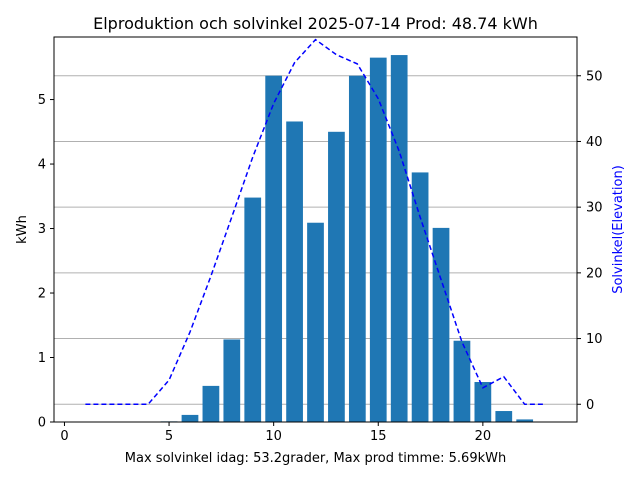 This screenshot has height=480, width=640. I want to click on y-tick-label: 2, so click(42, 294).